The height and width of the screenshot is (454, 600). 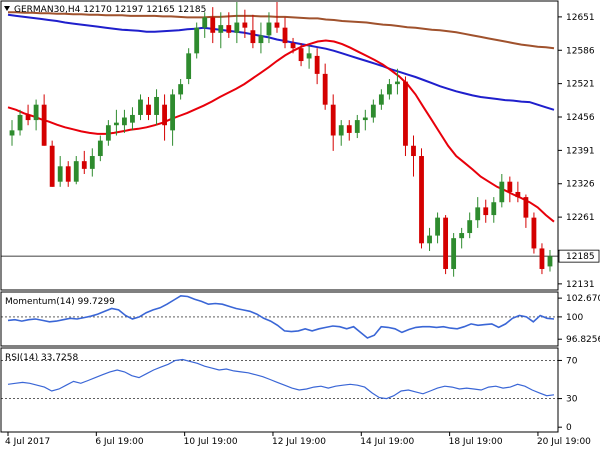 What do you see at coordinates (27, 442) in the screenshot?
I see `time-tick-label: 4 Jul 2017` at bounding box center [27, 442].